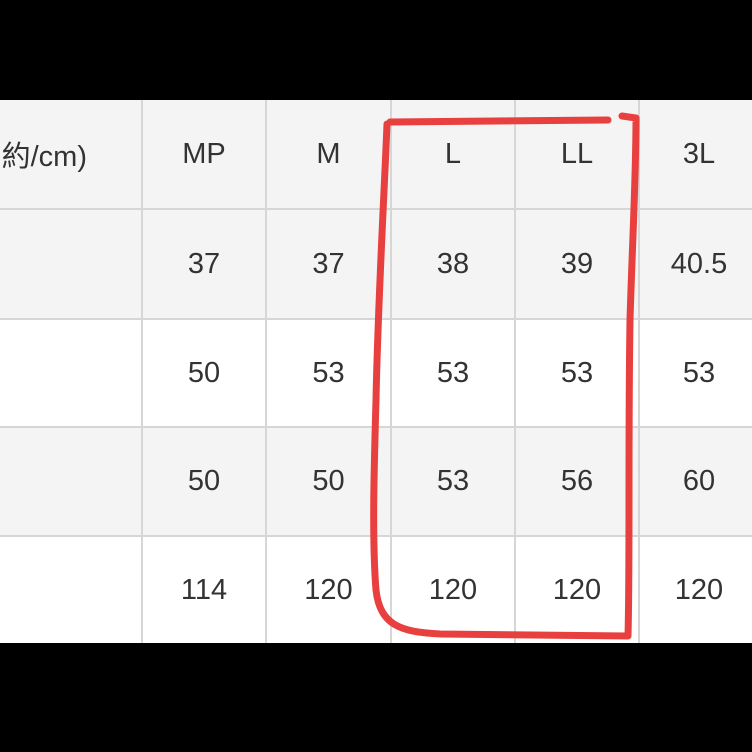 This screenshot has width=752, height=752. What do you see at coordinates (578, 482) in the screenshot?
I see `table-cell: 56` at bounding box center [578, 482].